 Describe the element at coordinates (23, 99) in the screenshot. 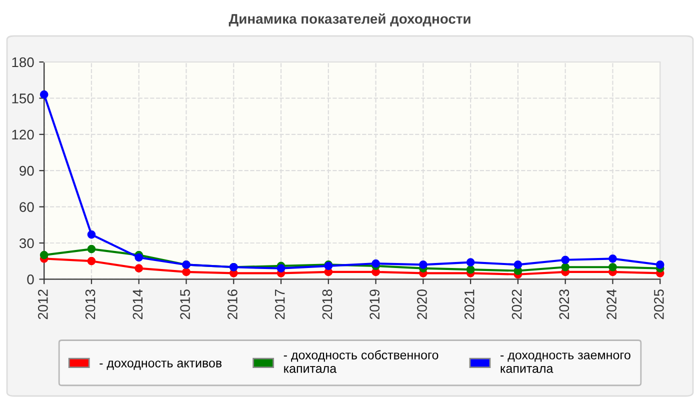

I see `y-tick-label: 150` at that location.